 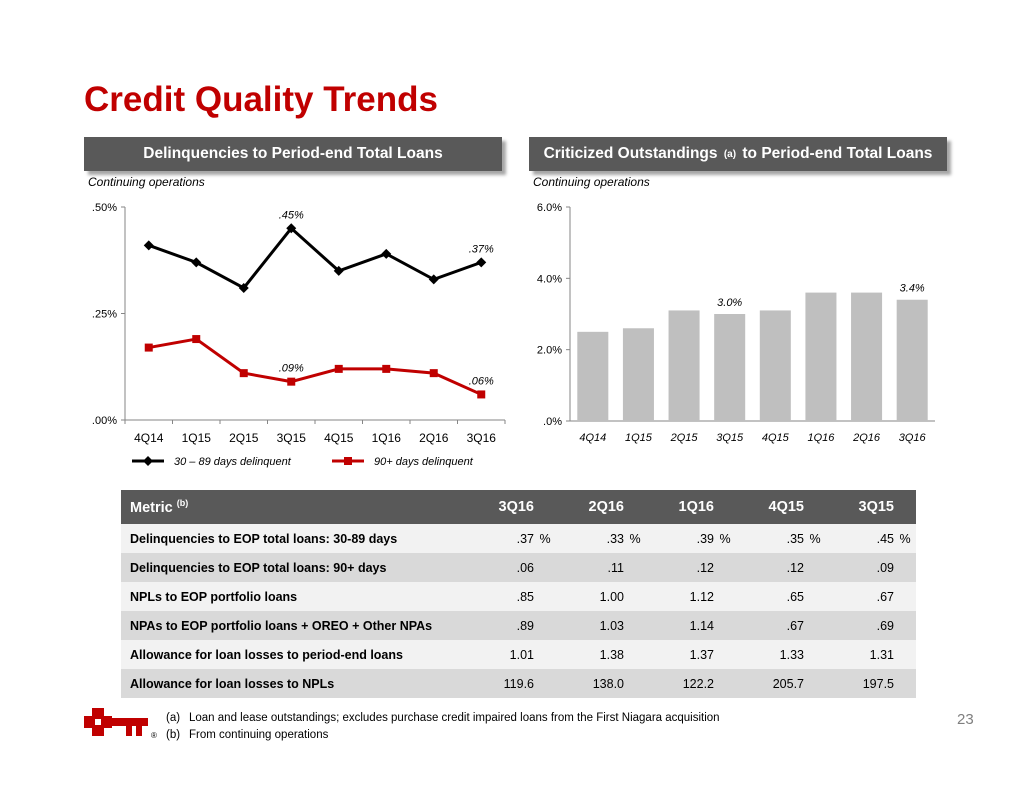 I want to click on cell-value: .35, so click(x=770, y=538).